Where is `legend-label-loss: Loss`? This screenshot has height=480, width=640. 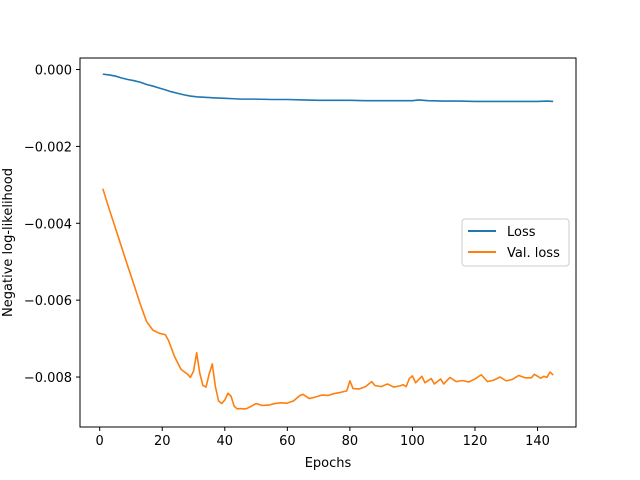 legend-label-loss: Loss is located at coordinates (521, 232).